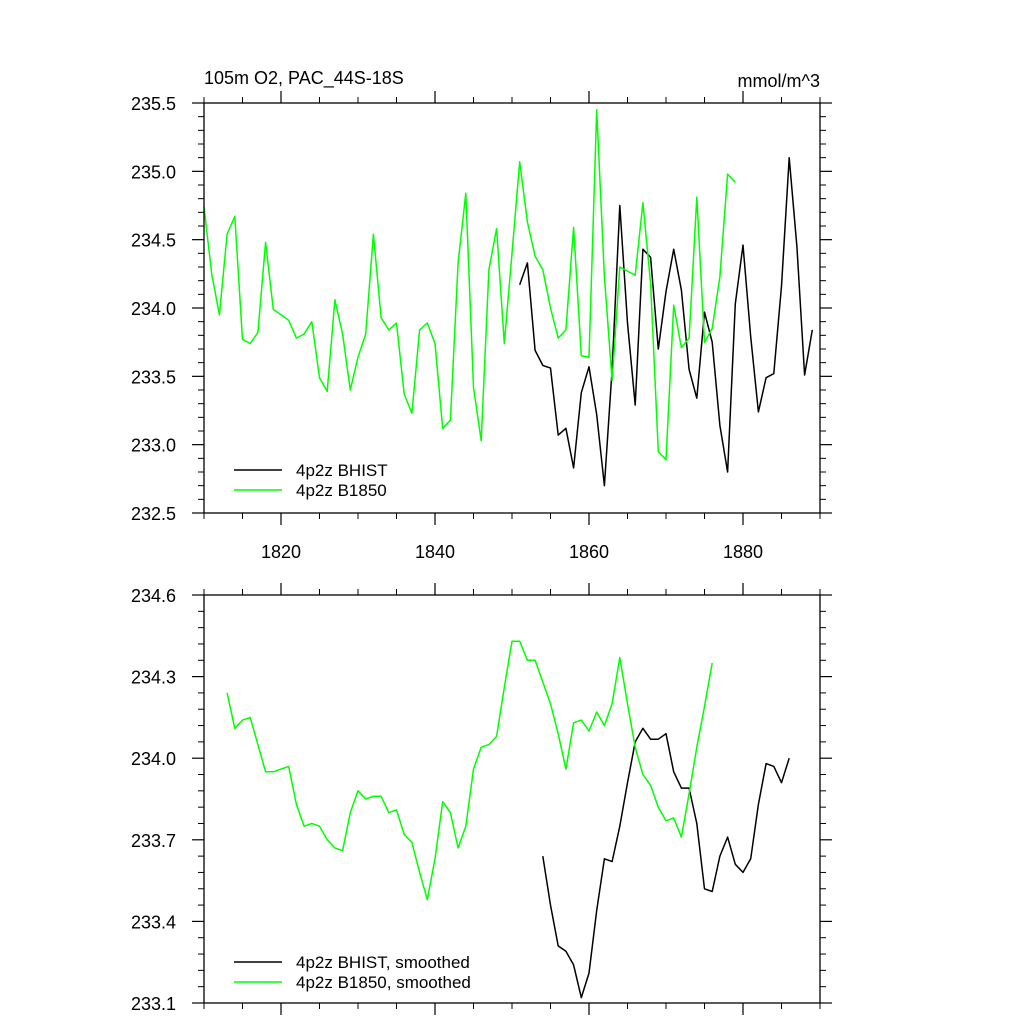 This screenshot has height=1024, width=1024. I want to click on top-y-tick-label: 234.5, so click(153, 241).